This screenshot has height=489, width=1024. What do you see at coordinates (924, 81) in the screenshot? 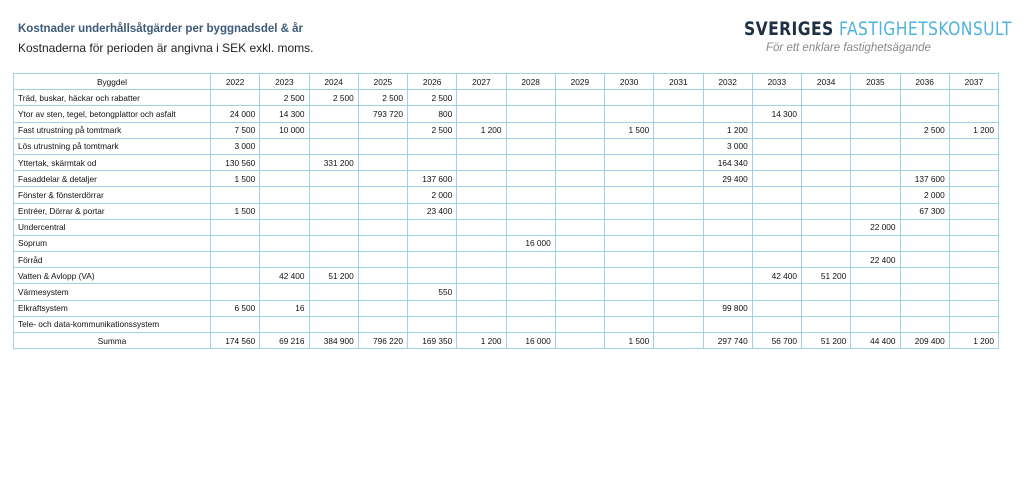
I see `cell: 2036` at bounding box center [924, 81].